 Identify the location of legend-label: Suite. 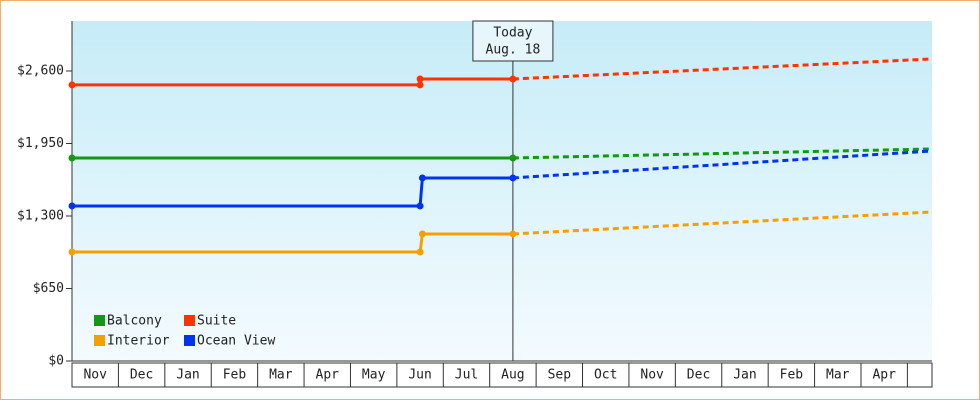
(216, 321).